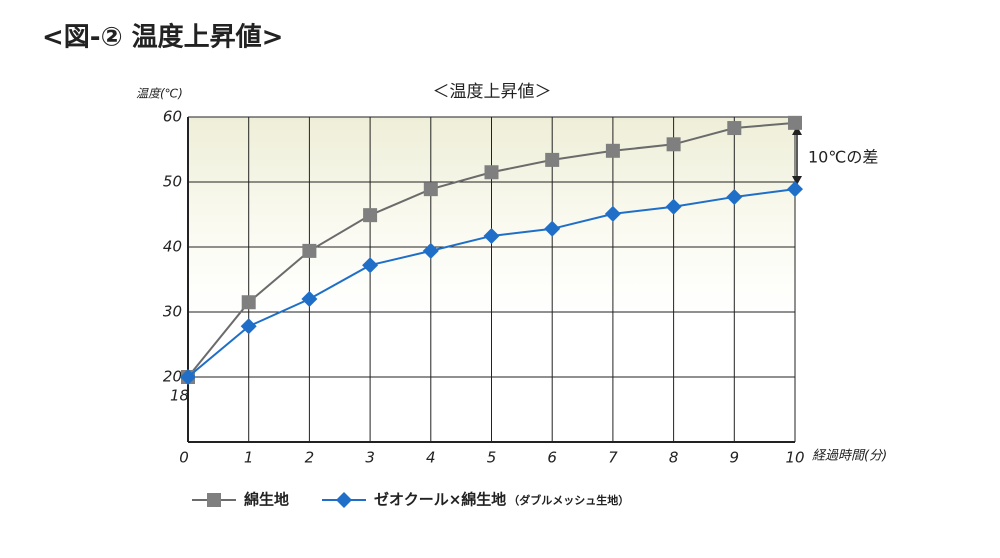  What do you see at coordinates (794, 458) in the screenshot?
I see `x-tick-label: 10` at bounding box center [794, 458].